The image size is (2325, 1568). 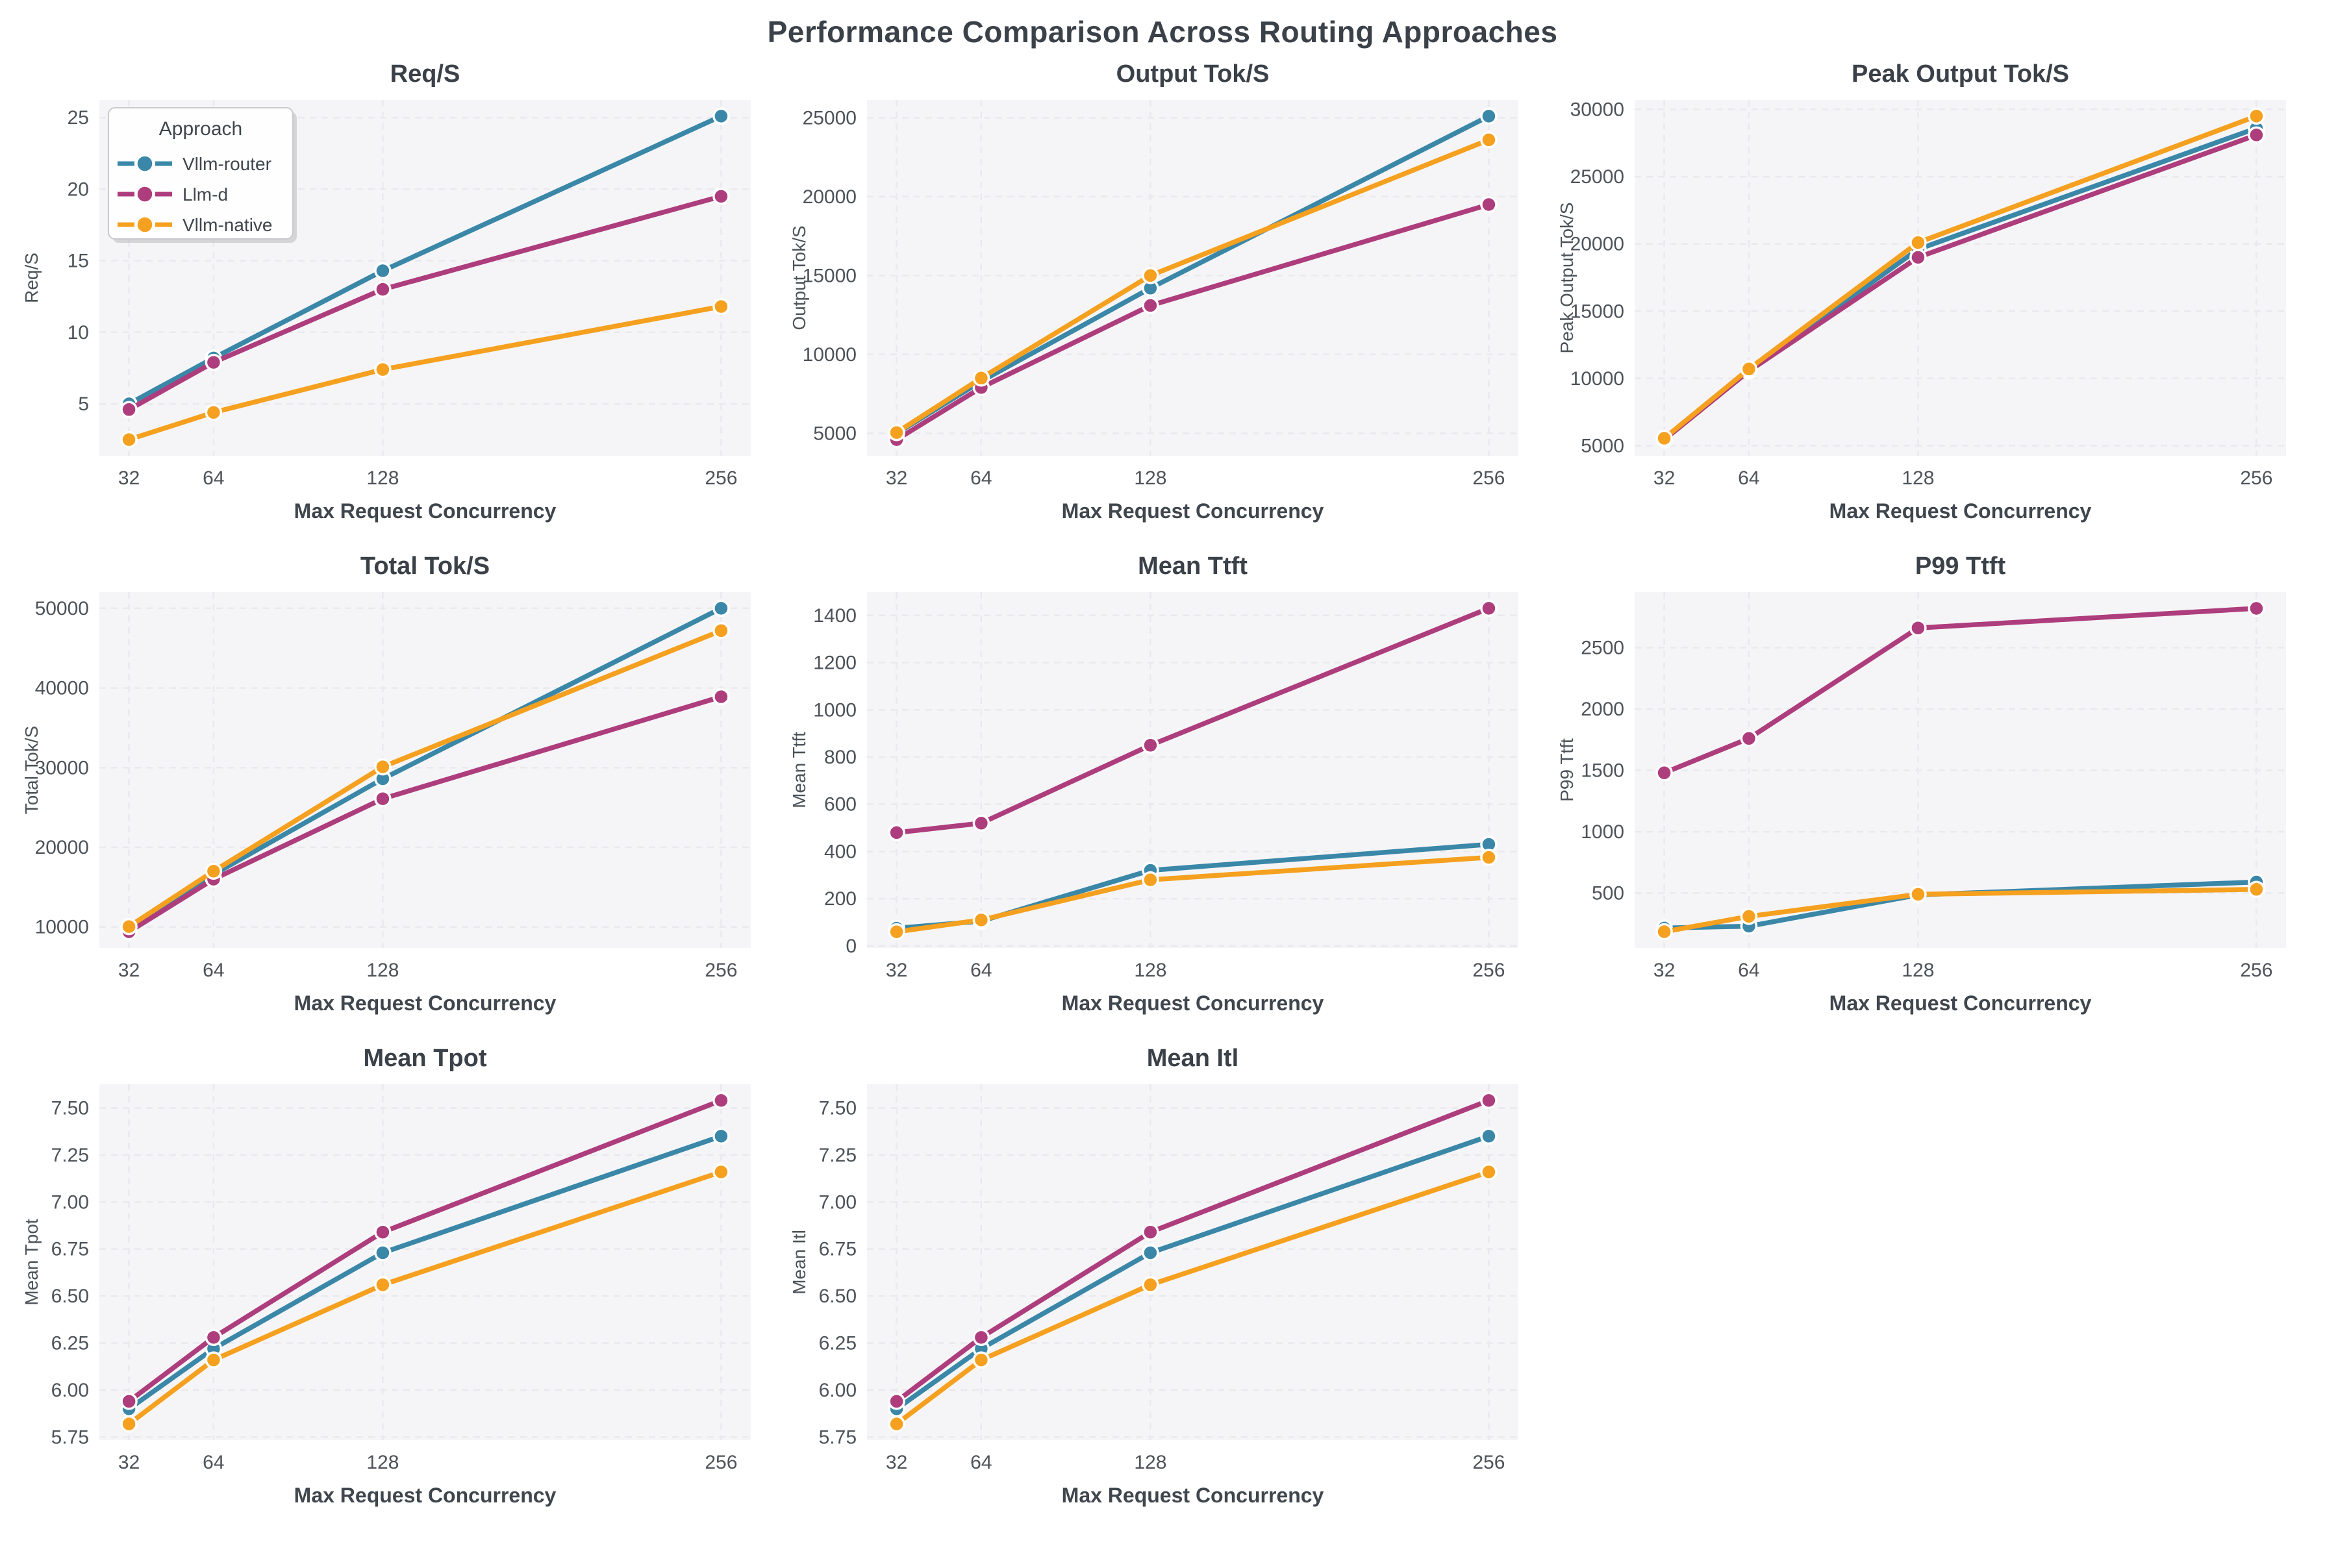 What do you see at coordinates (78, 332) in the screenshot?
I see `y-tick-label: 10` at bounding box center [78, 332].